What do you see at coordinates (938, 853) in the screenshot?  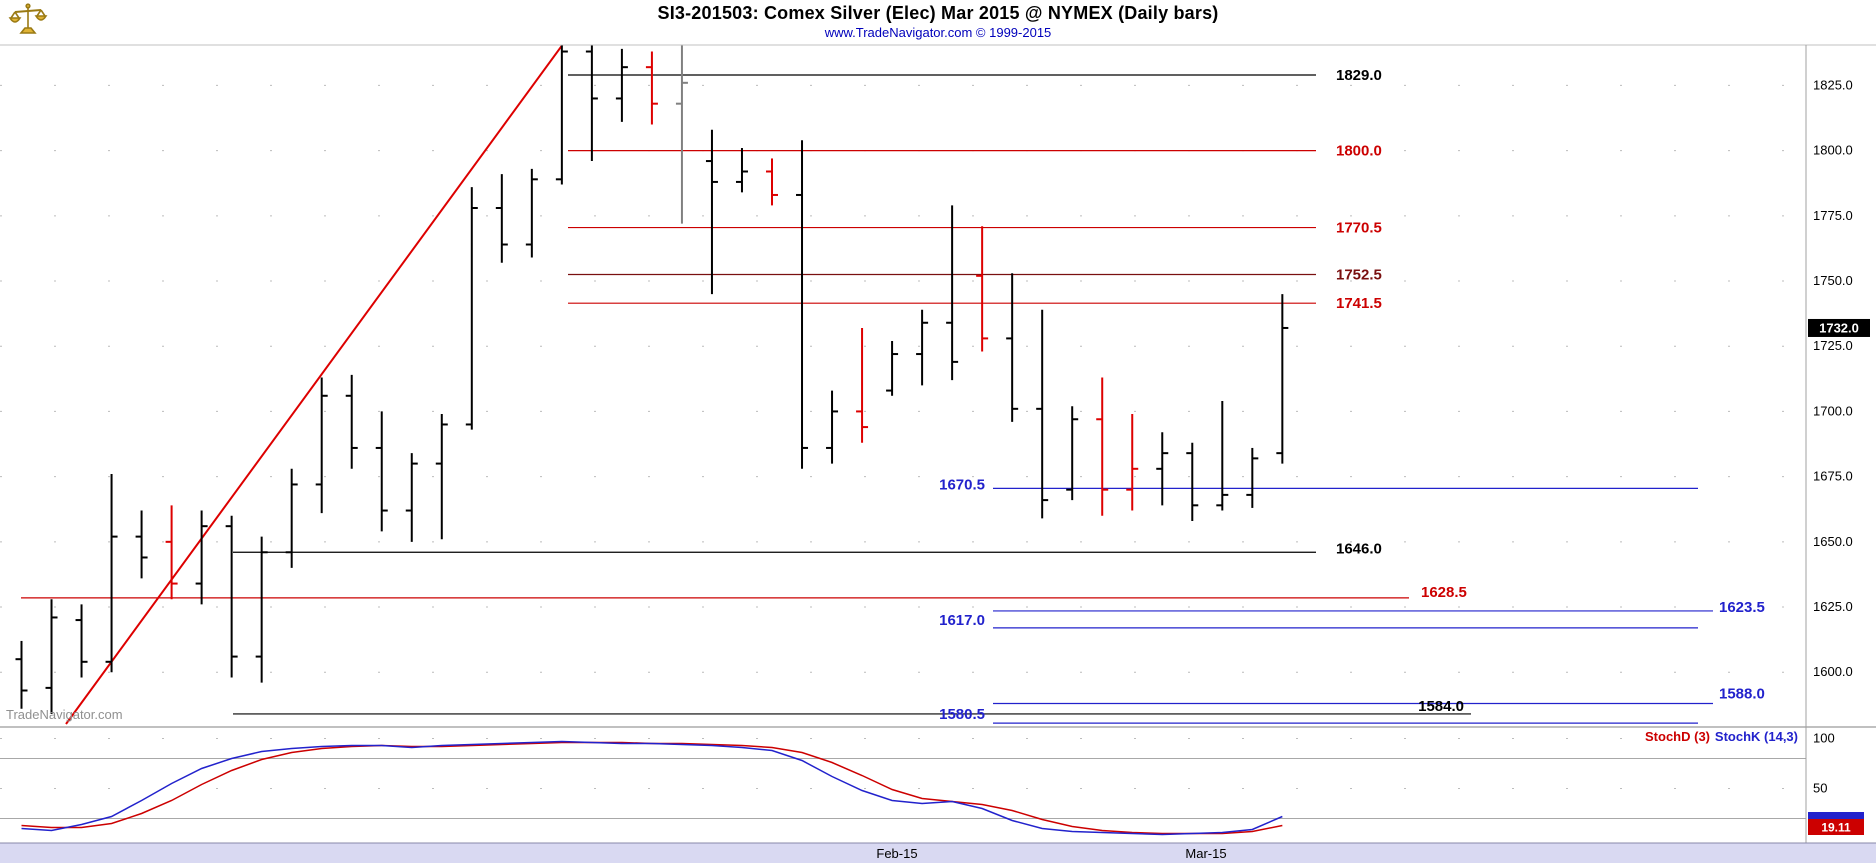 I see `date-axis` at bounding box center [938, 853].